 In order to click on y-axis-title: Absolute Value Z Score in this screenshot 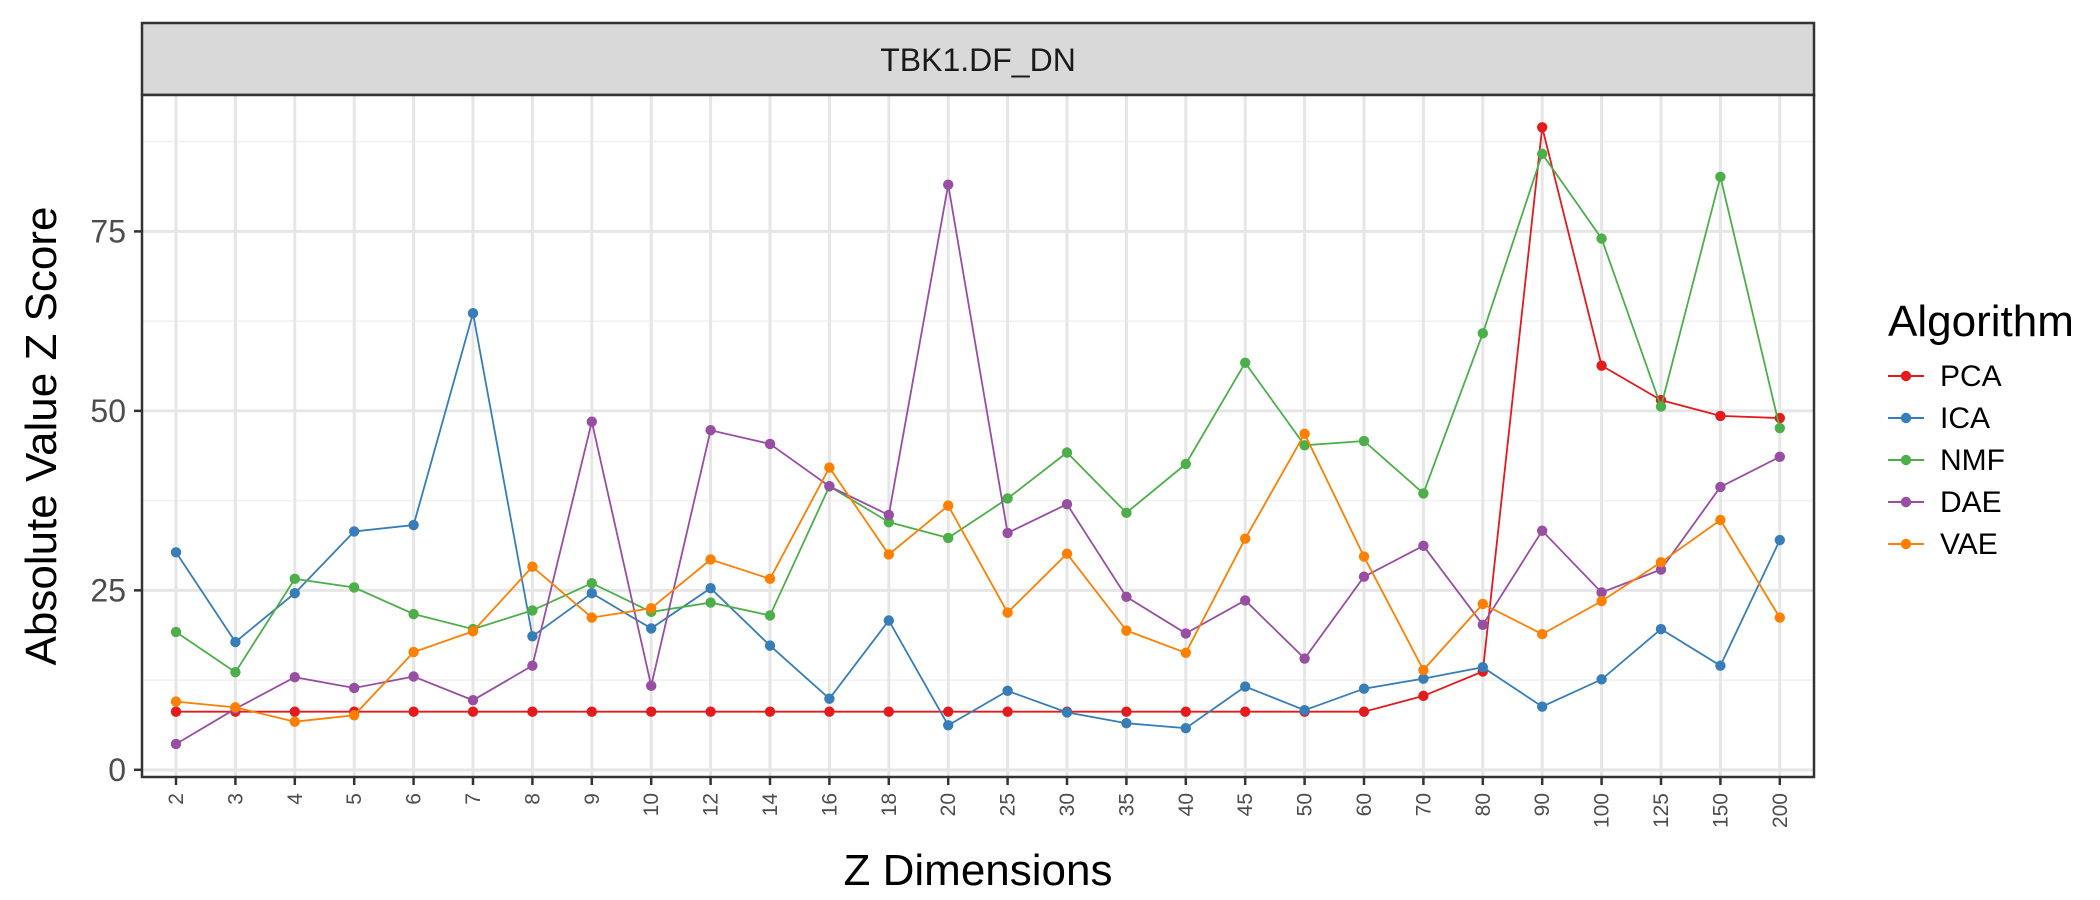, I will do `click(41, 436)`.